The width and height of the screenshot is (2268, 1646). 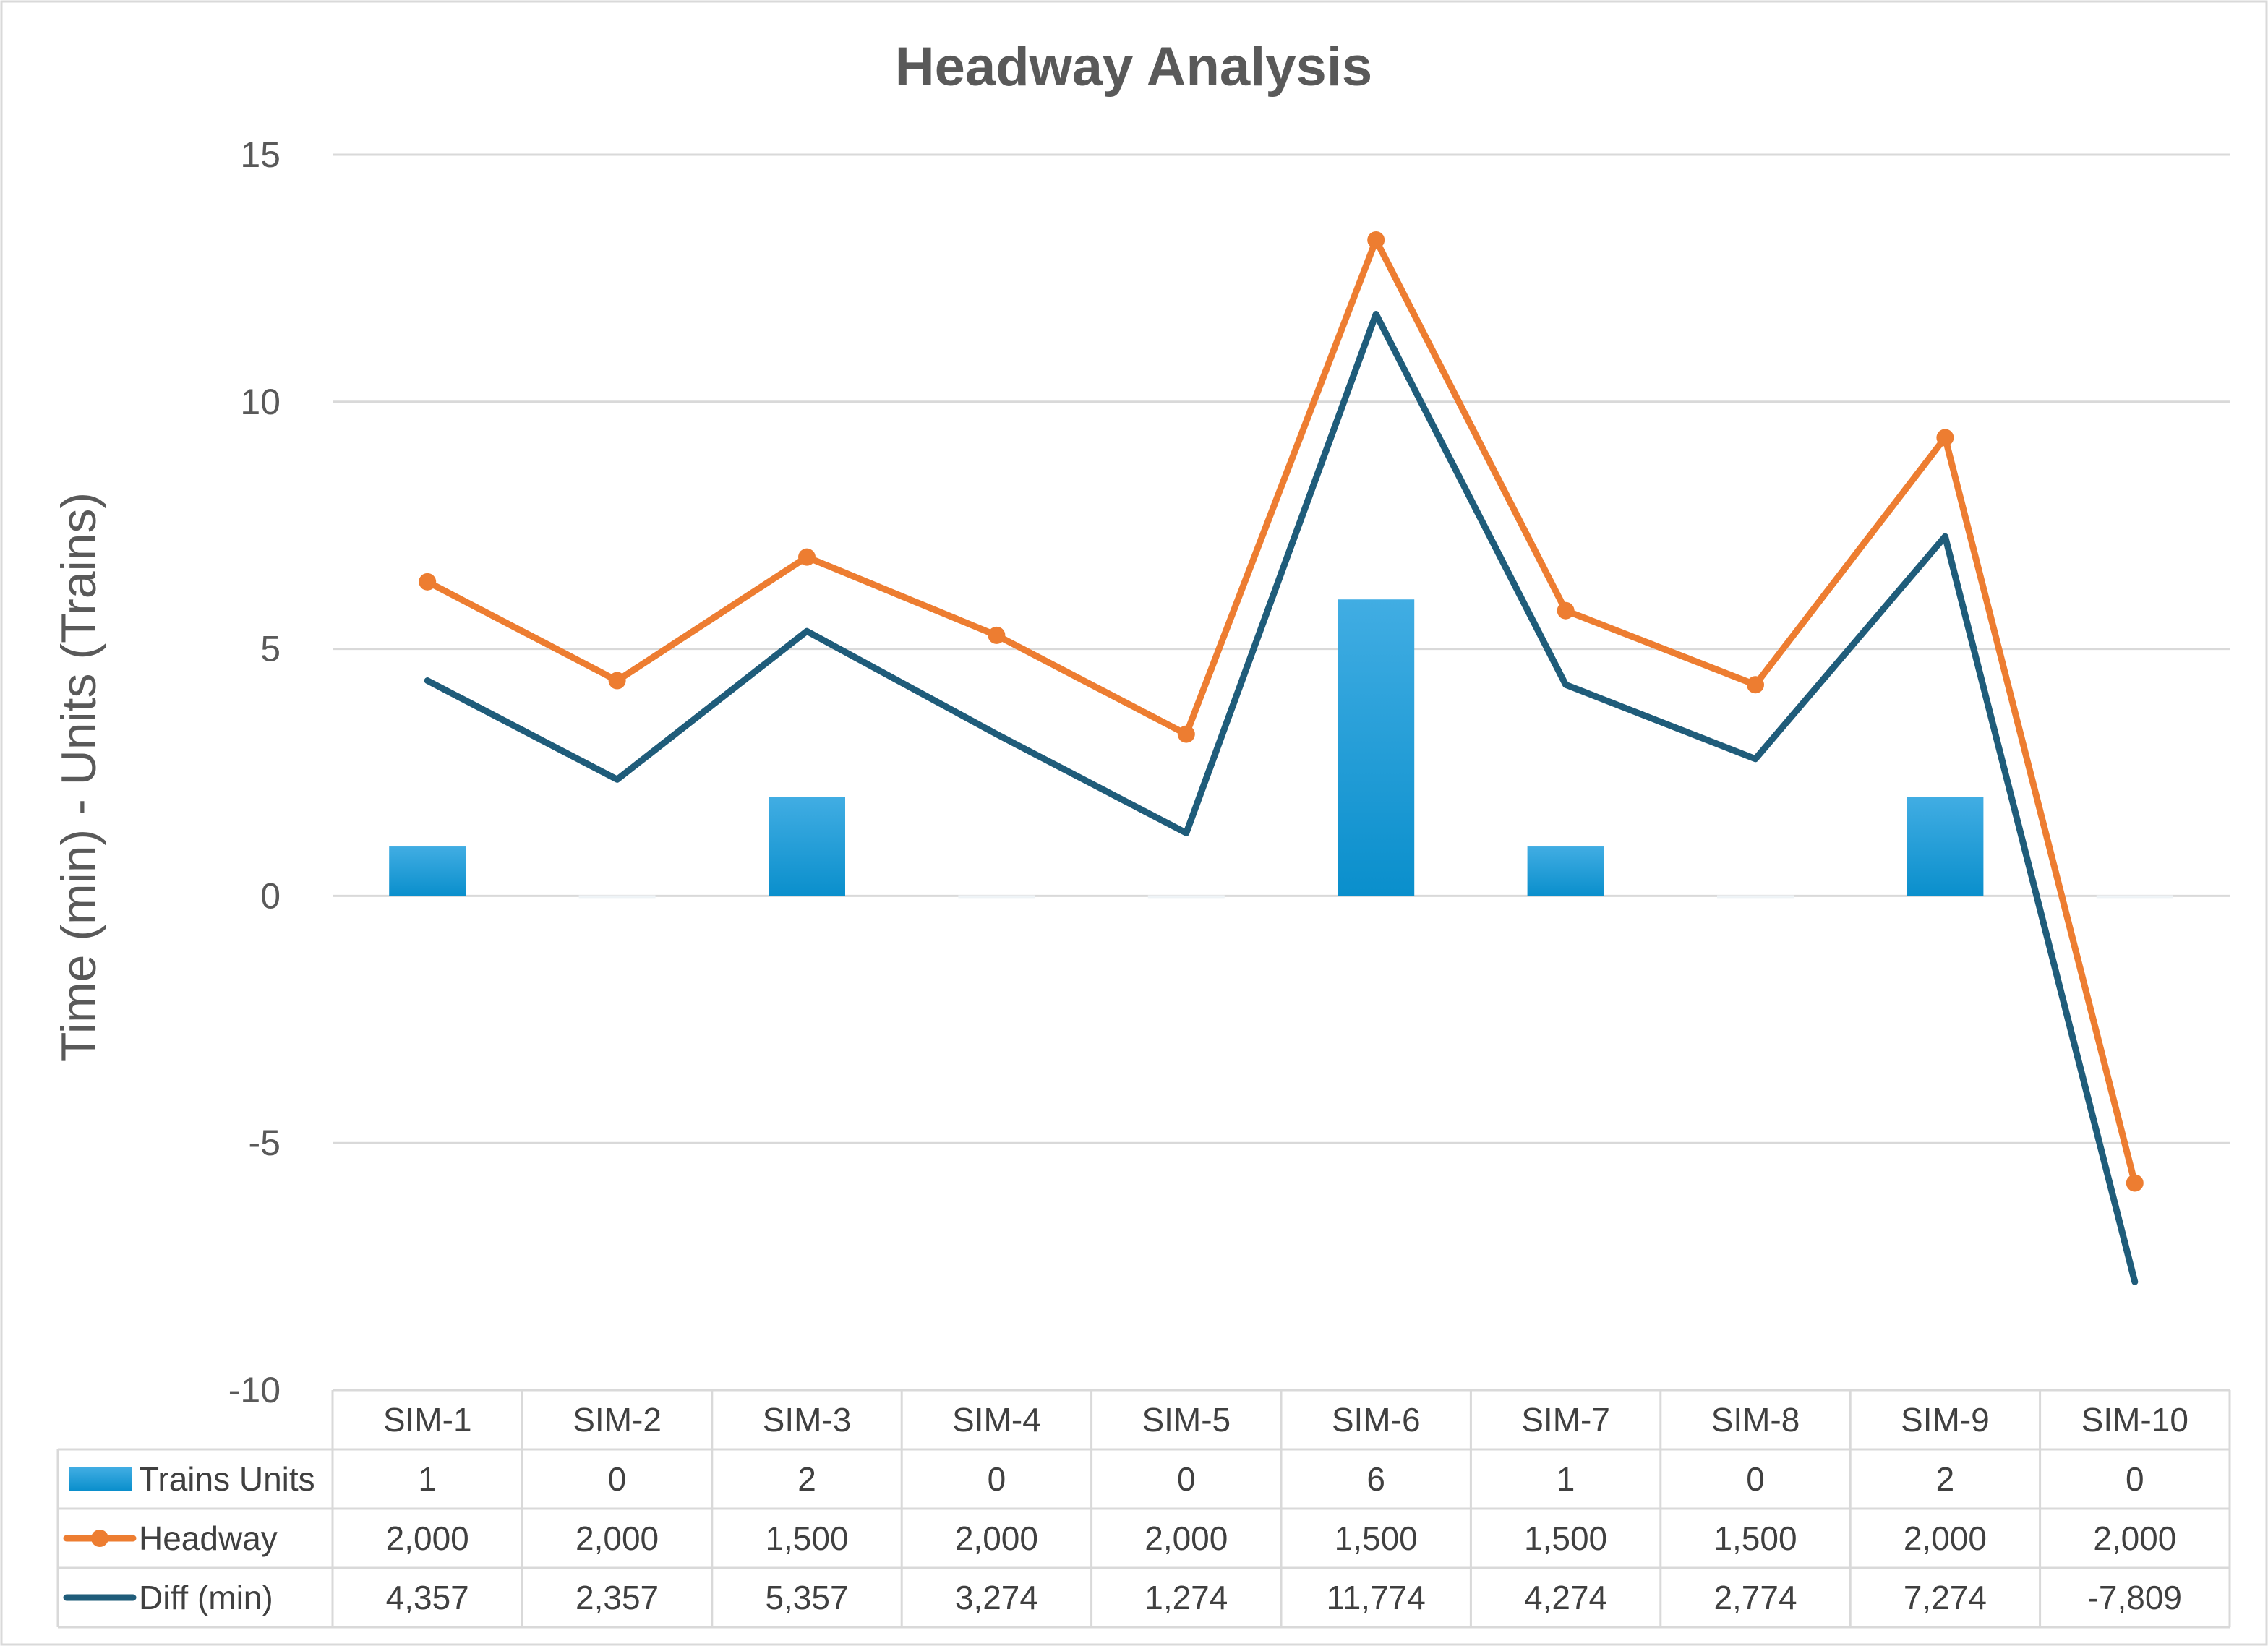 What do you see at coordinates (427, 1597) in the screenshot?
I see `table-cell: 4,357` at bounding box center [427, 1597].